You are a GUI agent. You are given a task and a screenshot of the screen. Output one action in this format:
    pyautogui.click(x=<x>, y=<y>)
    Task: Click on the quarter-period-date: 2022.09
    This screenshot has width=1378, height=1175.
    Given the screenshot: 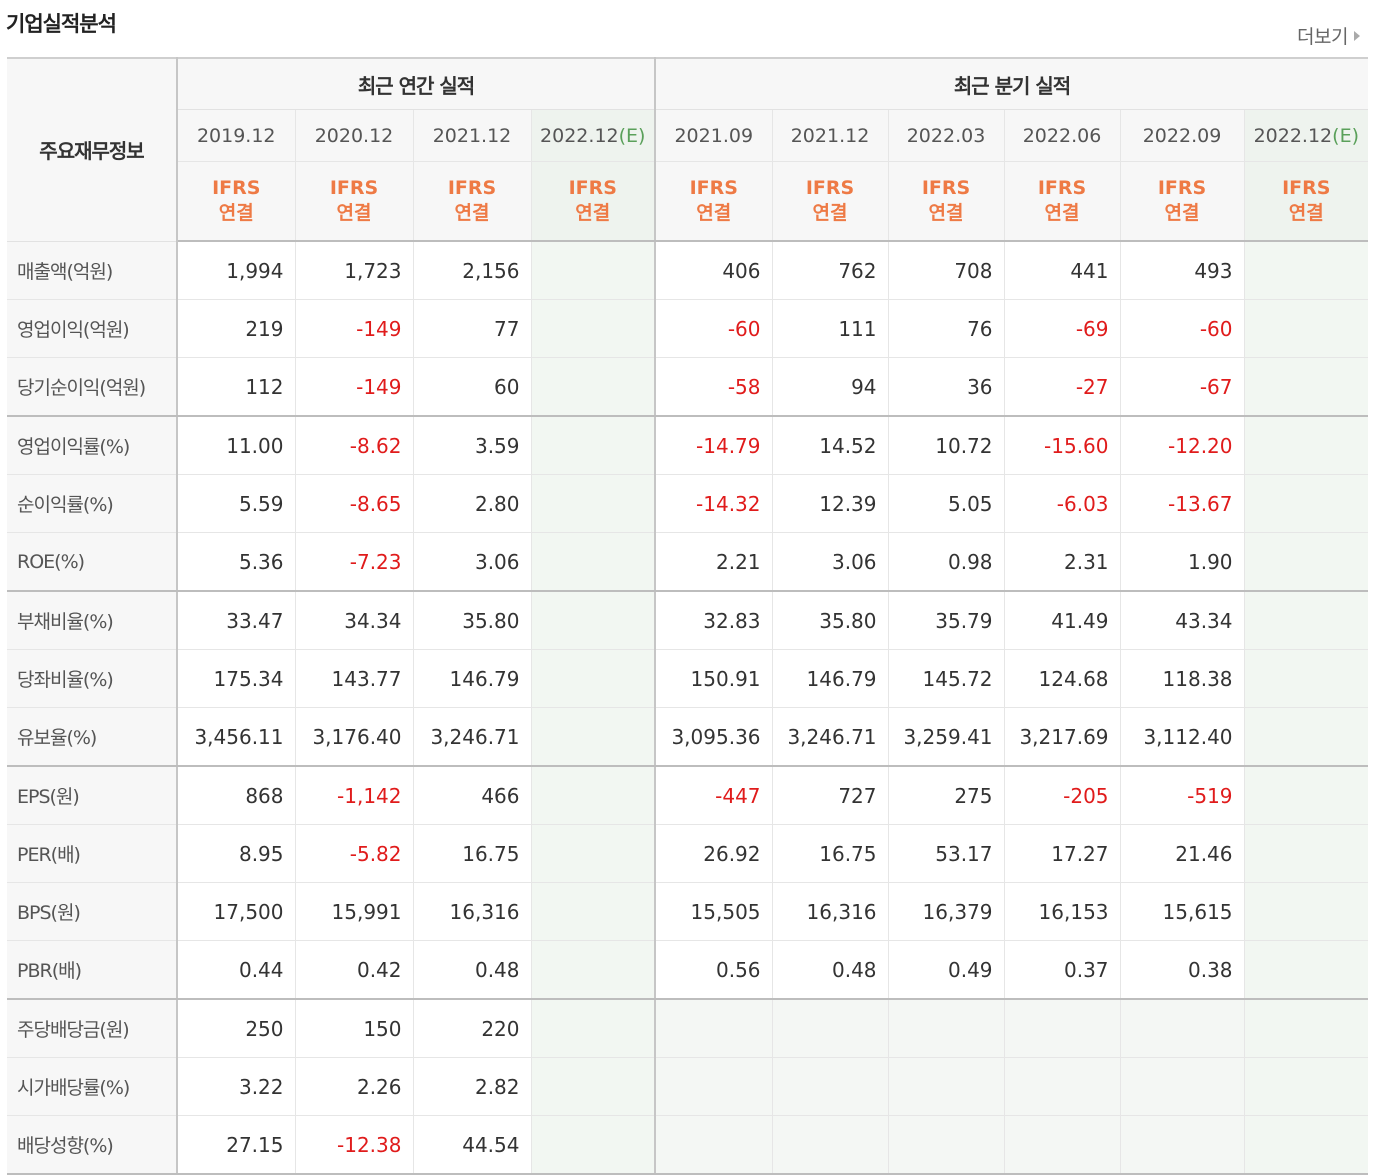 What is the action you would take?
    pyautogui.click(x=1182, y=135)
    